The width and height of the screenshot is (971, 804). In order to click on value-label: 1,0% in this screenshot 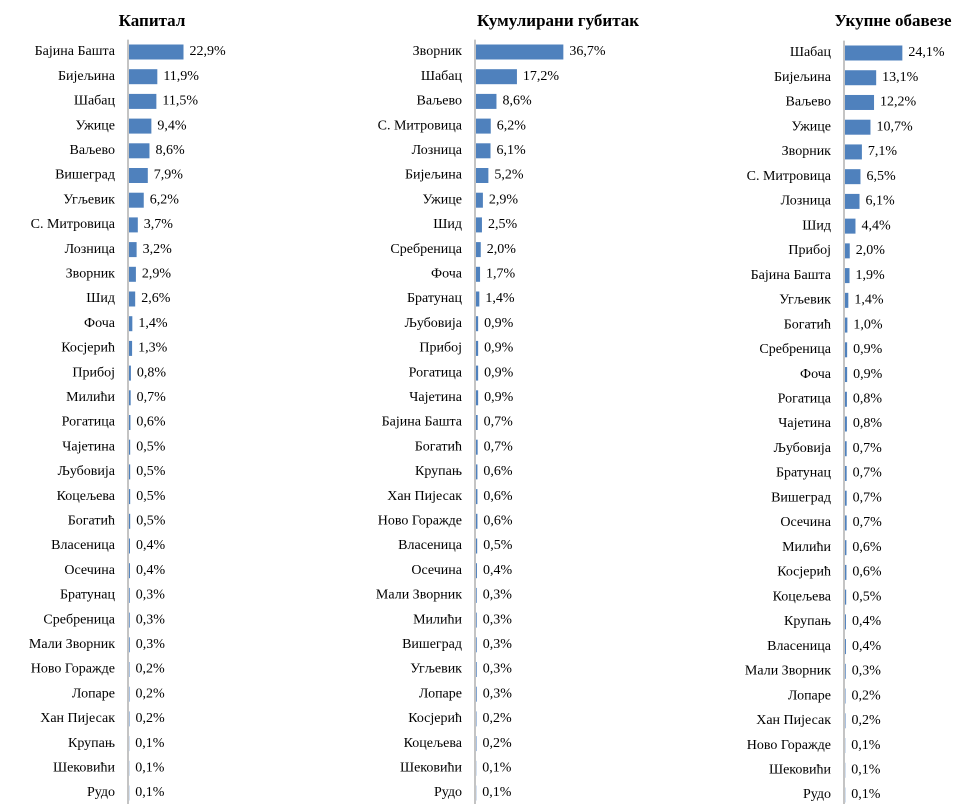, I will do `click(868, 324)`.